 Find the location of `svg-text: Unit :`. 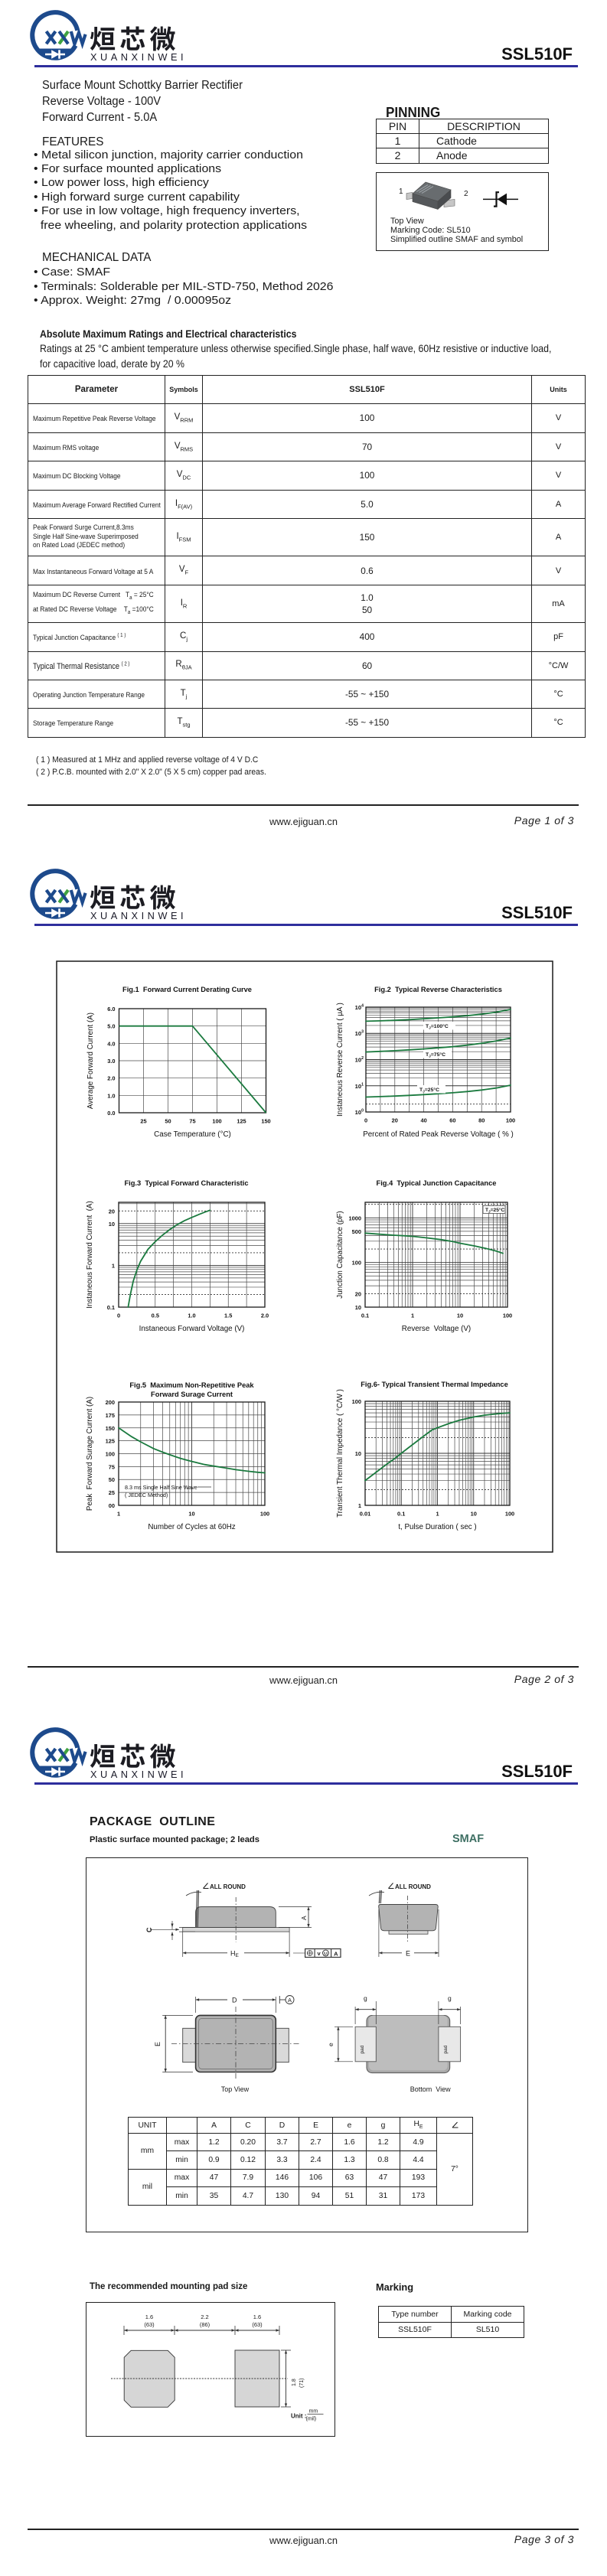

svg-text: Unit : is located at coordinates (299, 2416).